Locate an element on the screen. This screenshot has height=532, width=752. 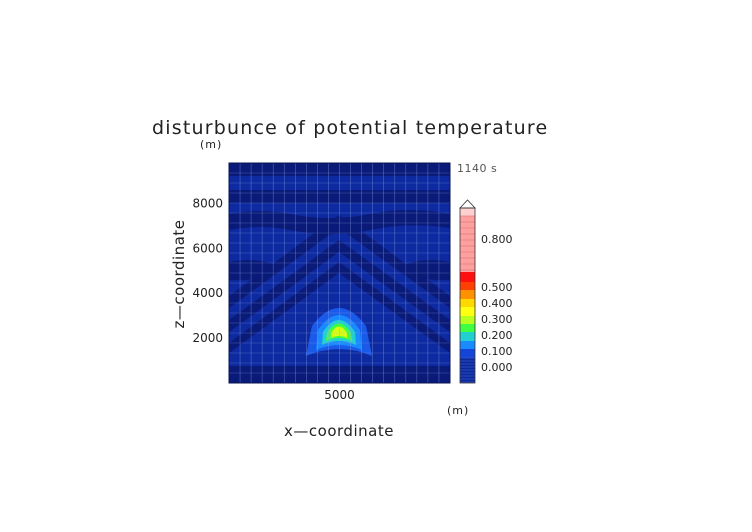
colorbar-tick-label: 0.800 is located at coordinates (497, 239).